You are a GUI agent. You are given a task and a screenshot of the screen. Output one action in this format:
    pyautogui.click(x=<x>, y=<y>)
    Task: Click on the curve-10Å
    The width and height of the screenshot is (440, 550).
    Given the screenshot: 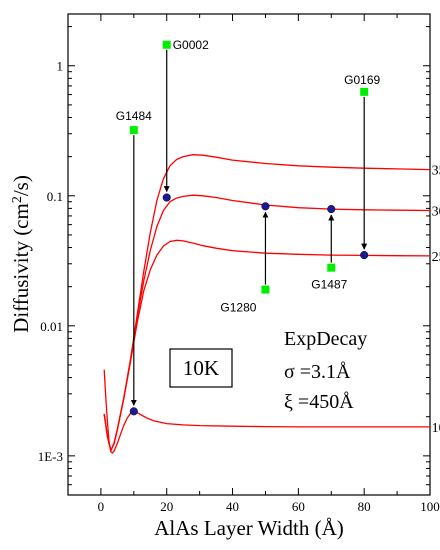 What is the action you would take?
    pyautogui.click(x=266, y=411)
    